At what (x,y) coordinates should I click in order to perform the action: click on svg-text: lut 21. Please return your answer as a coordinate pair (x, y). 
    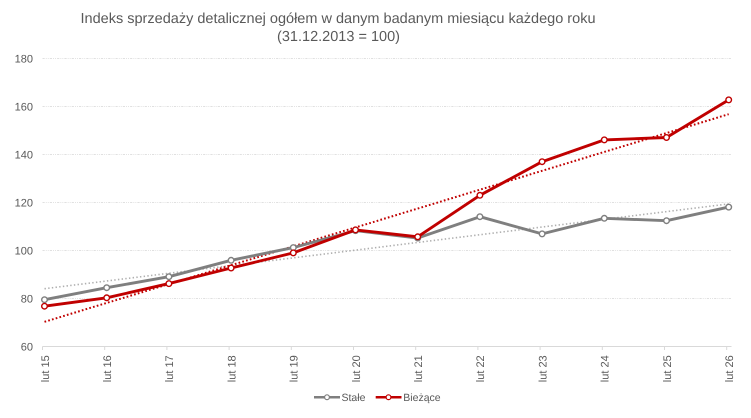
    Looking at the image, I should click on (419, 368).